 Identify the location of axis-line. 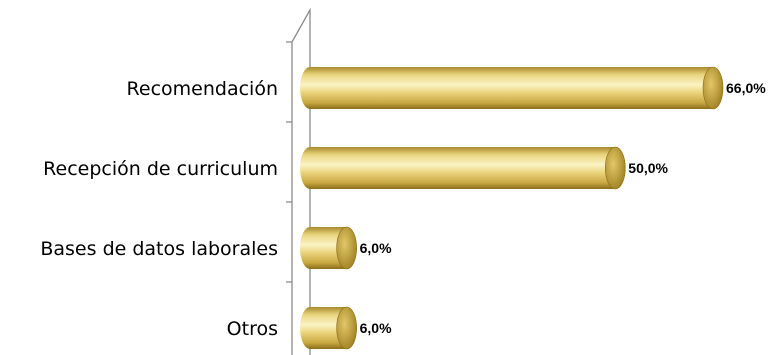
(292, 198).